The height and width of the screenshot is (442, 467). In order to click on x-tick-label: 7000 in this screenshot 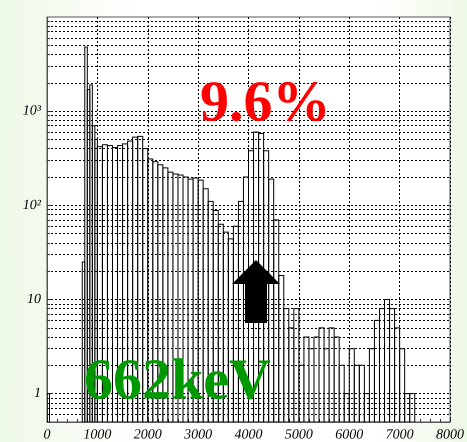, I will do `click(400, 435)`.